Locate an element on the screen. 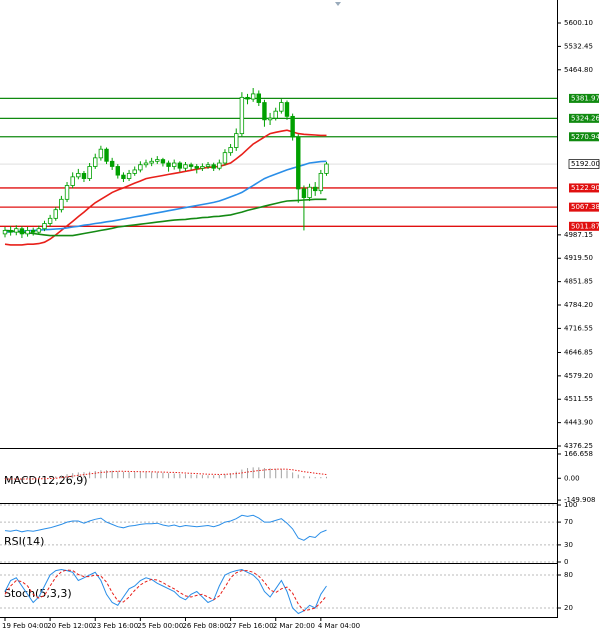  x-tick-label: 26 Feb 08:00 is located at coordinates (205, 626).